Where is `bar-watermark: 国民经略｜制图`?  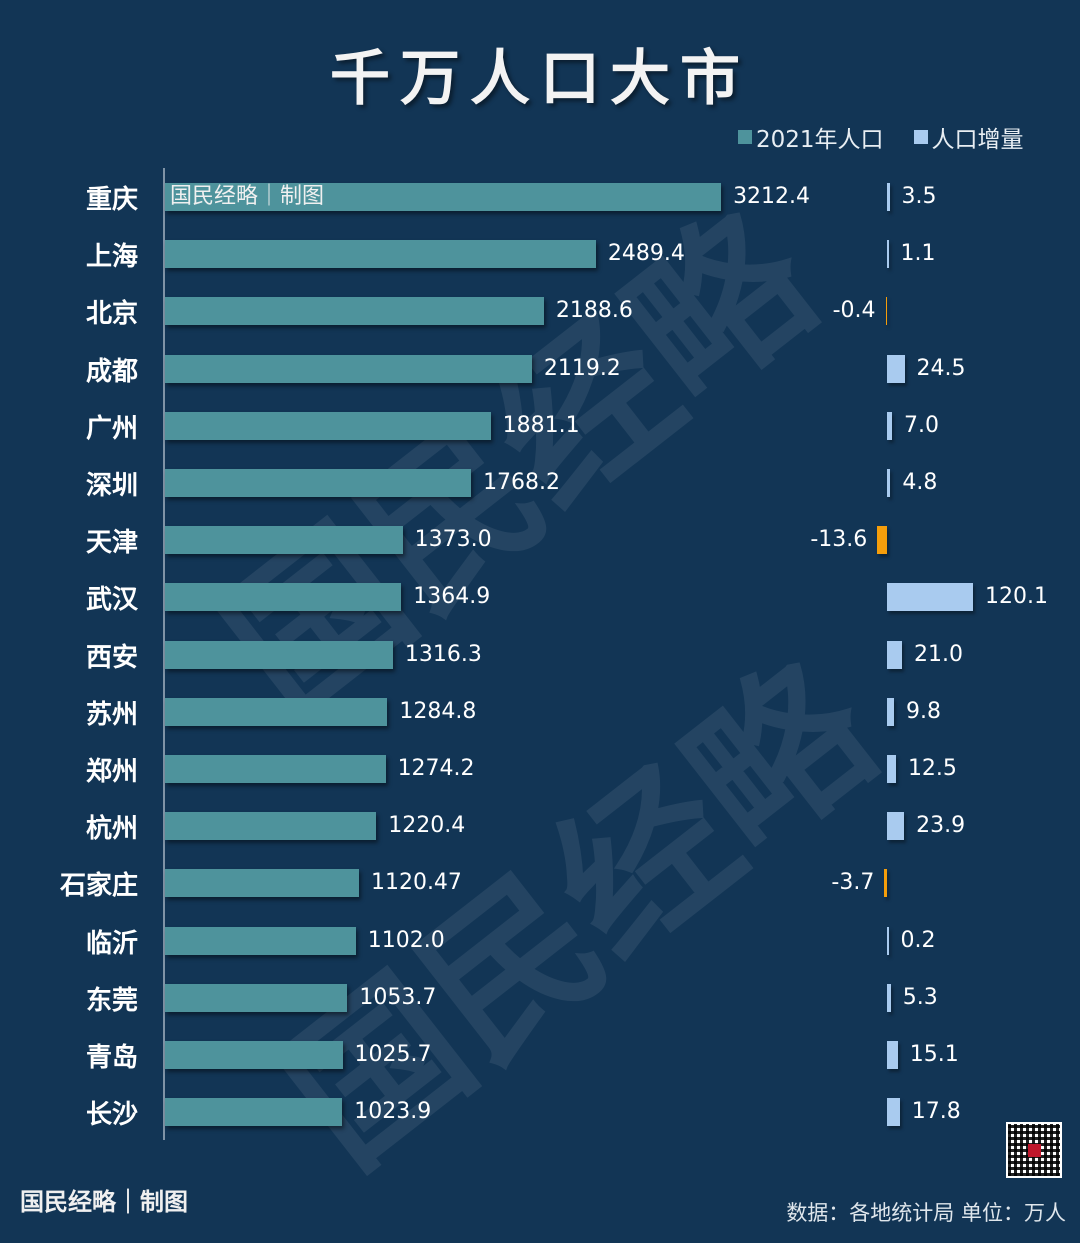
bar-watermark: 国民经略｜制图 is located at coordinates (247, 196).